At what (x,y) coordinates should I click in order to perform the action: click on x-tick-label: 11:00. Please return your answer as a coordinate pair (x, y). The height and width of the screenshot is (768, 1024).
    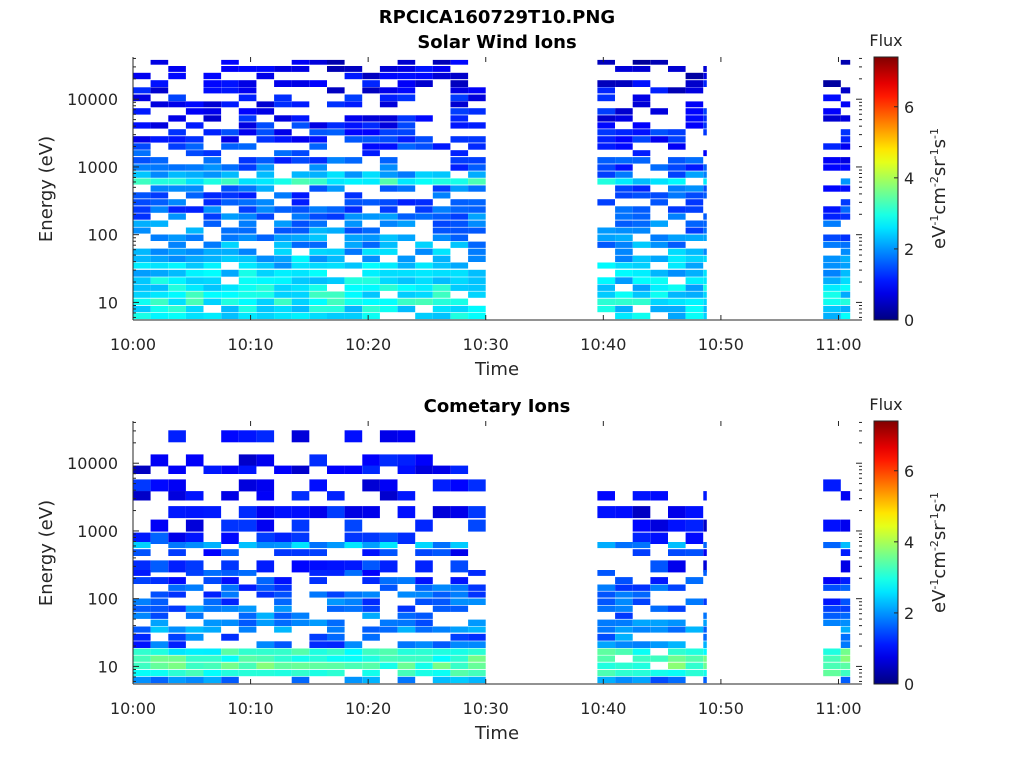
    Looking at the image, I should click on (838, 708).